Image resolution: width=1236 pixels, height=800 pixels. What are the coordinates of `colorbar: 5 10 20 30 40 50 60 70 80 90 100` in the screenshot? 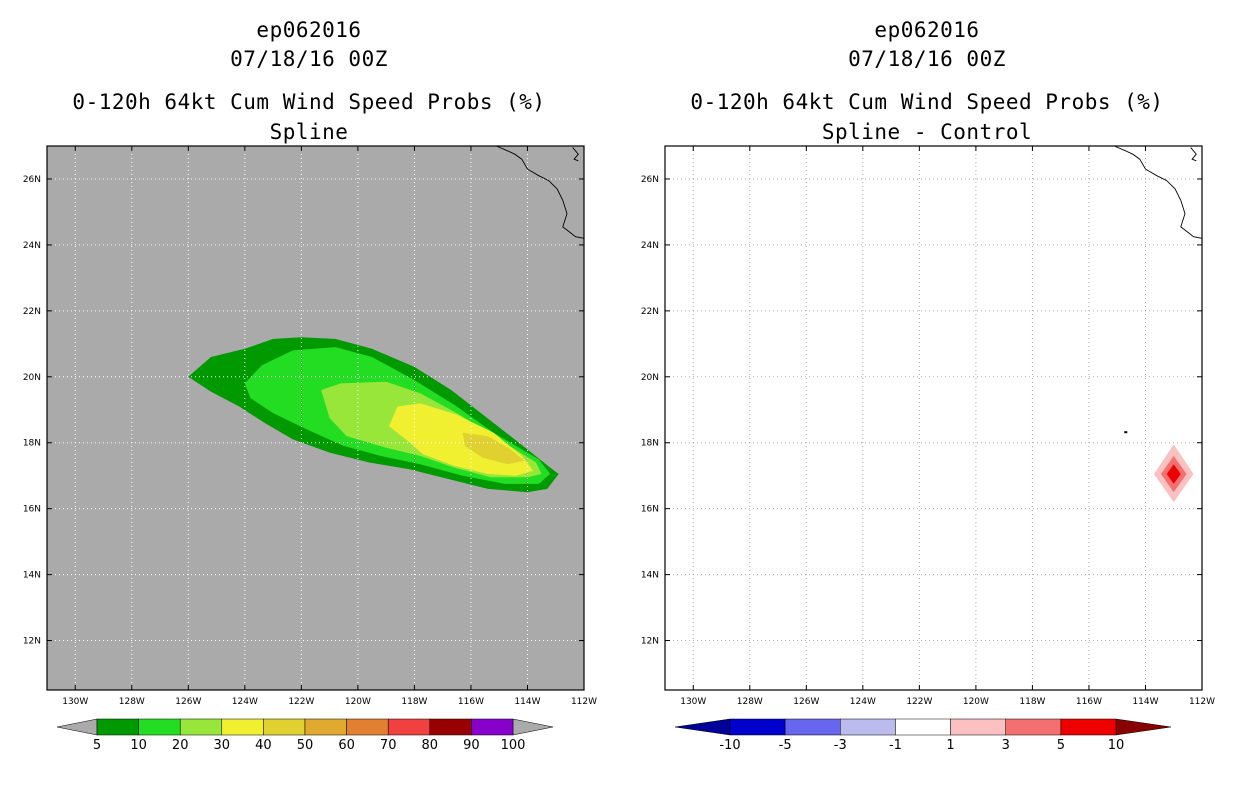 It's located at (305, 735).